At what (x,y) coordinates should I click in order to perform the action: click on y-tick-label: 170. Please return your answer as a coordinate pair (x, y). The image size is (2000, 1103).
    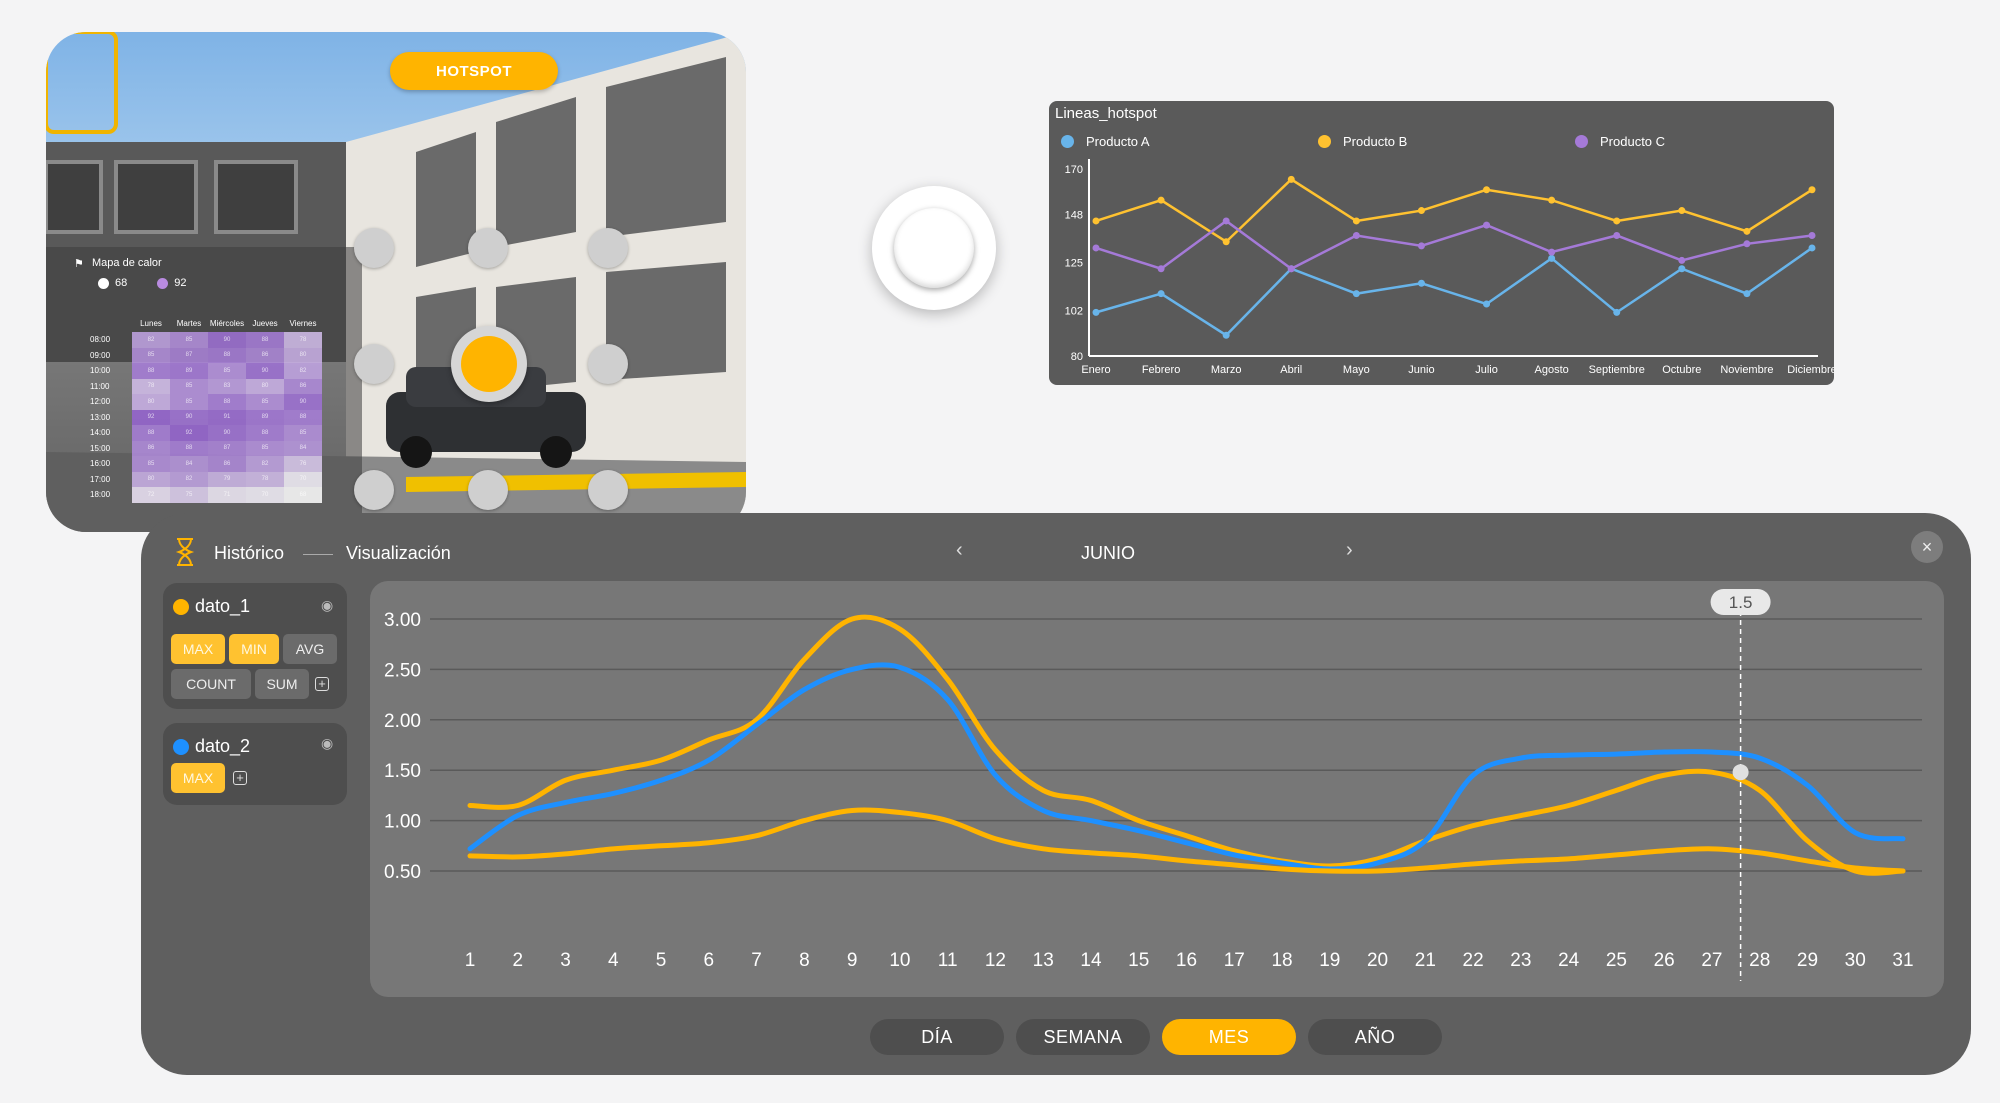
    Looking at the image, I should click on (1074, 170).